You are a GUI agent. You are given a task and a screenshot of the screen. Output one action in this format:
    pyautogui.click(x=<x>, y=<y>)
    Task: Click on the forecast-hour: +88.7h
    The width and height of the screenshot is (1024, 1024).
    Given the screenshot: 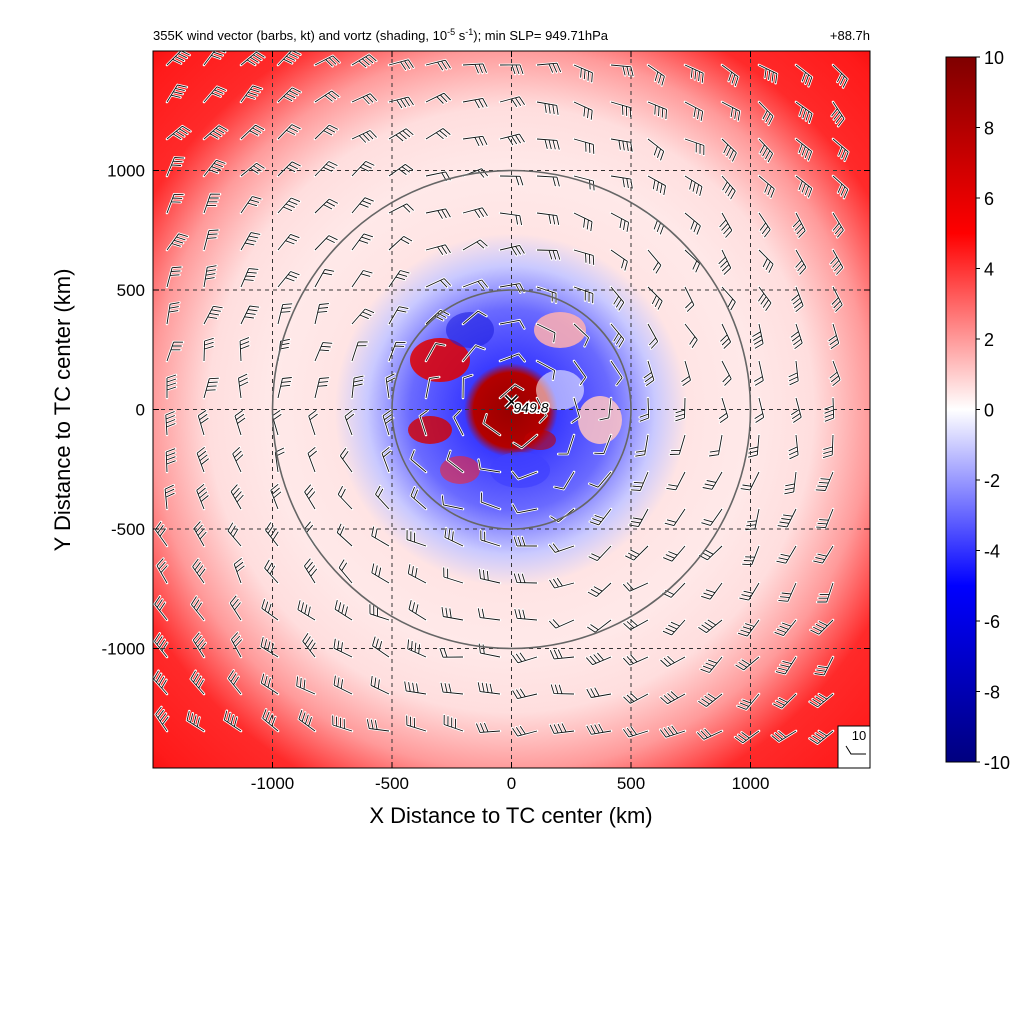 What is the action you would take?
    pyautogui.click(x=850, y=35)
    